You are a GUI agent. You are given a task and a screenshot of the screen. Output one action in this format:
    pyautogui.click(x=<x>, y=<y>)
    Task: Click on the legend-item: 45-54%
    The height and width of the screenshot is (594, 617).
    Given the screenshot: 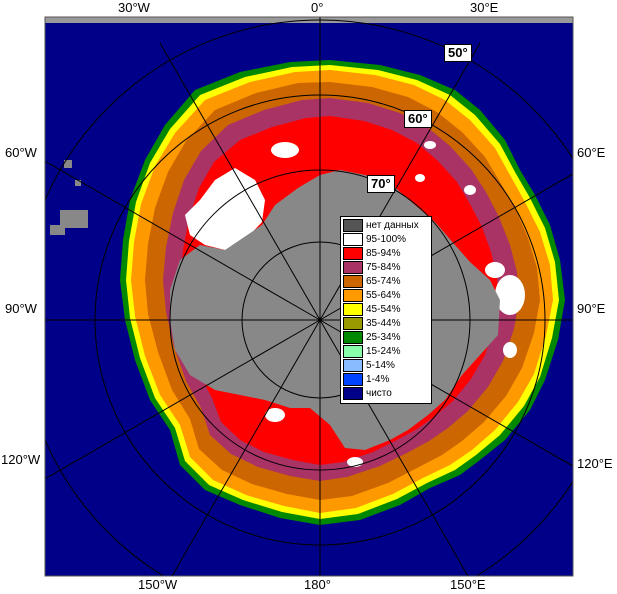 What is the action you would take?
    pyautogui.click(x=371, y=309)
    